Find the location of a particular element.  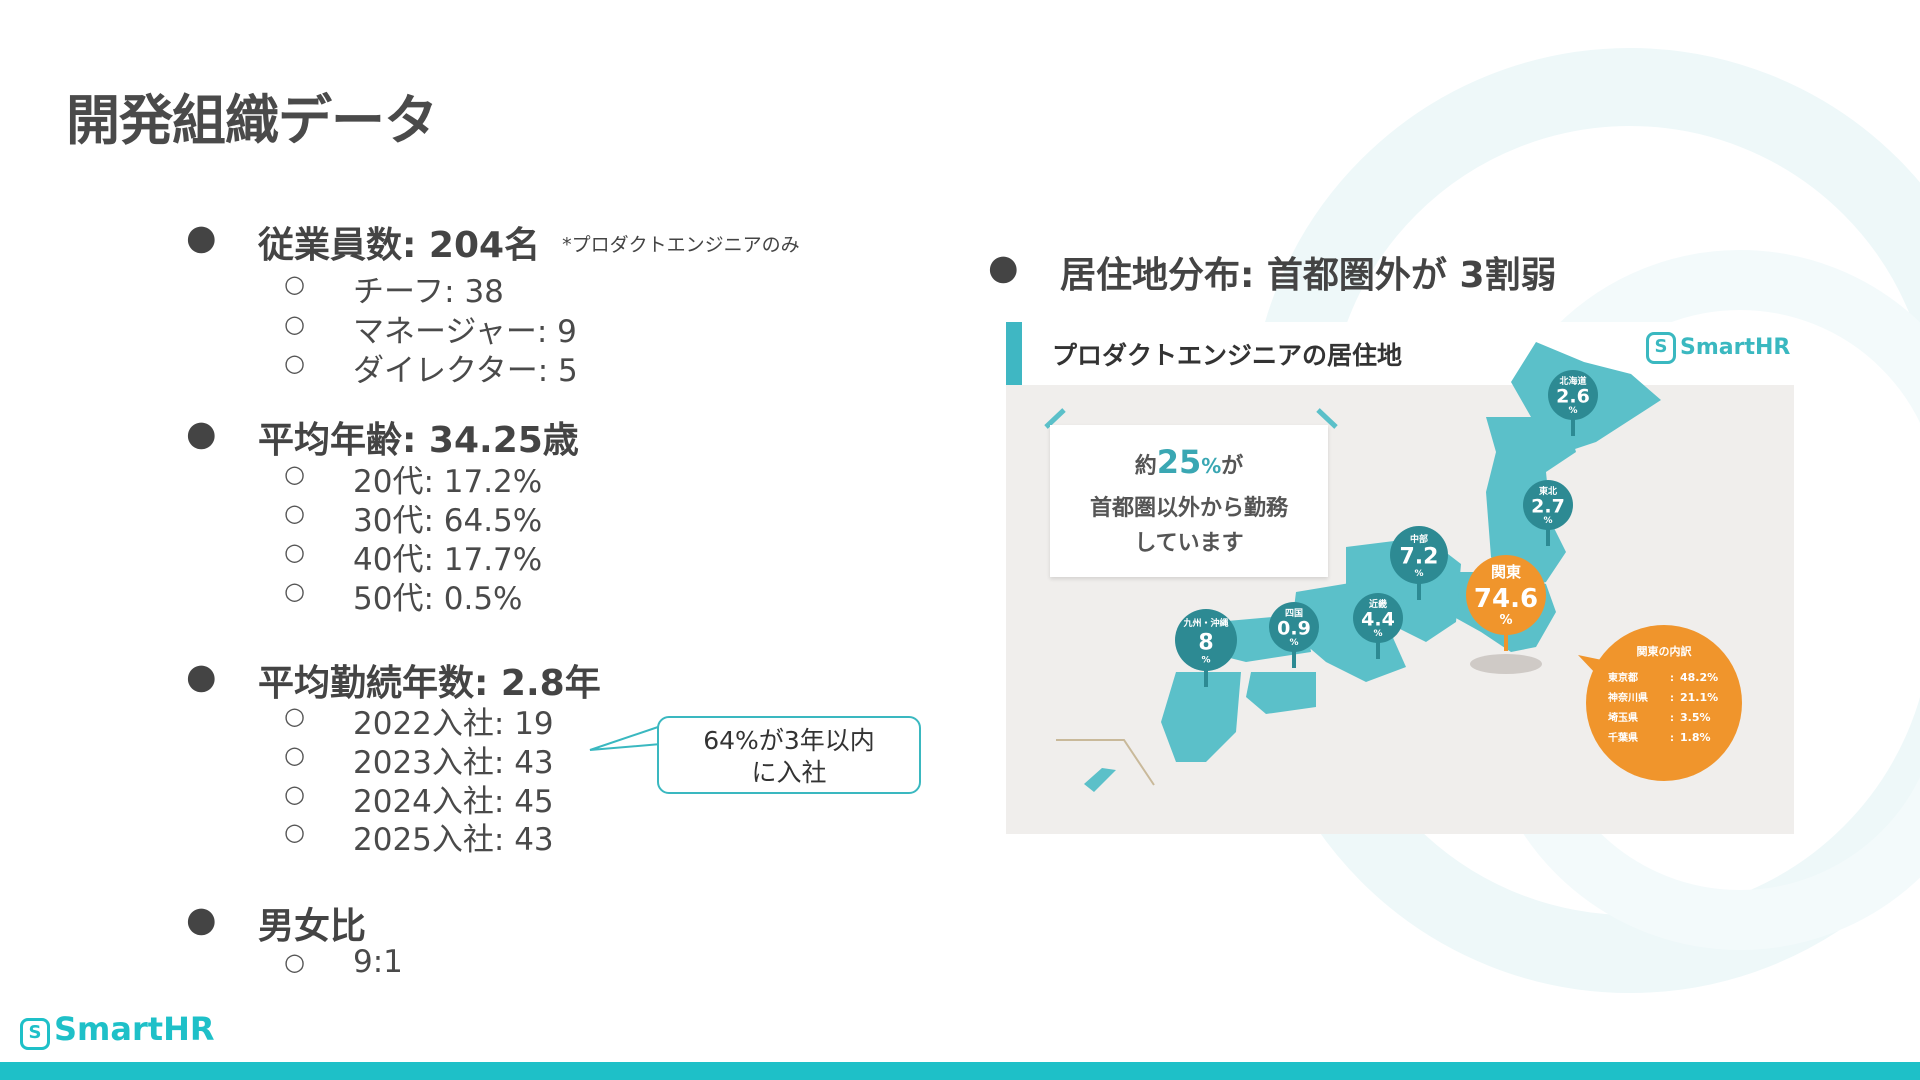

breakdown-title: 関東の内訳 is located at coordinates (1665, 651).